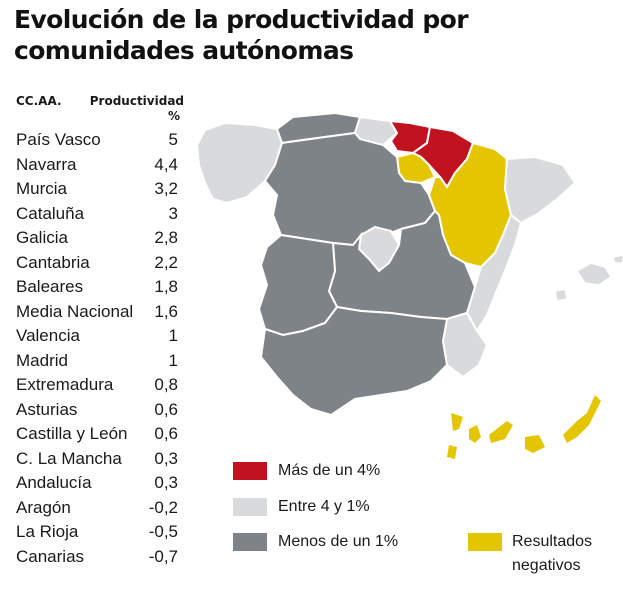 The height and width of the screenshot is (589, 623). Describe the element at coordinates (39, 101) in the screenshot. I see `column-header-region: CC.AA.` at that location.